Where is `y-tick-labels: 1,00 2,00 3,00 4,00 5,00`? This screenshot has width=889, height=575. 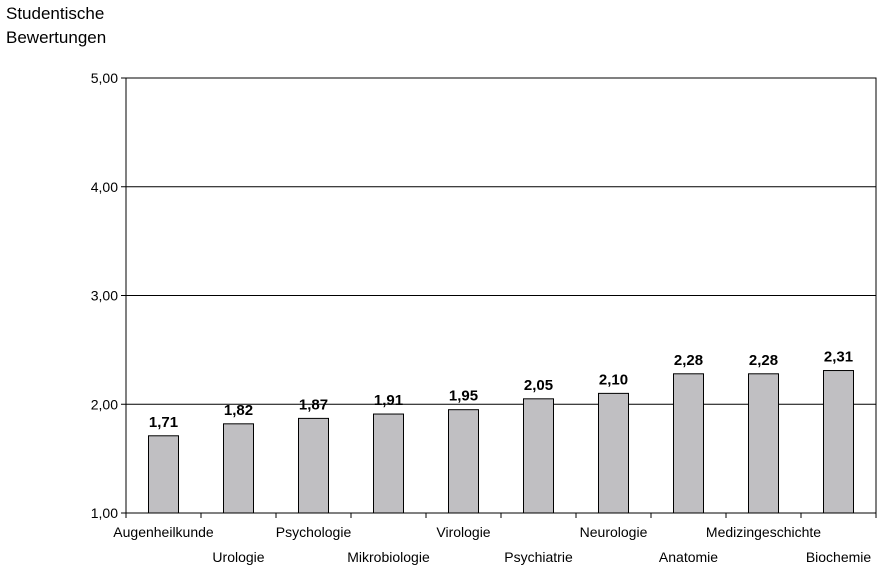 y-tick-labels: 1,00 2,00 3,00 4,00 5,00 is located at coordinates (104, 295).